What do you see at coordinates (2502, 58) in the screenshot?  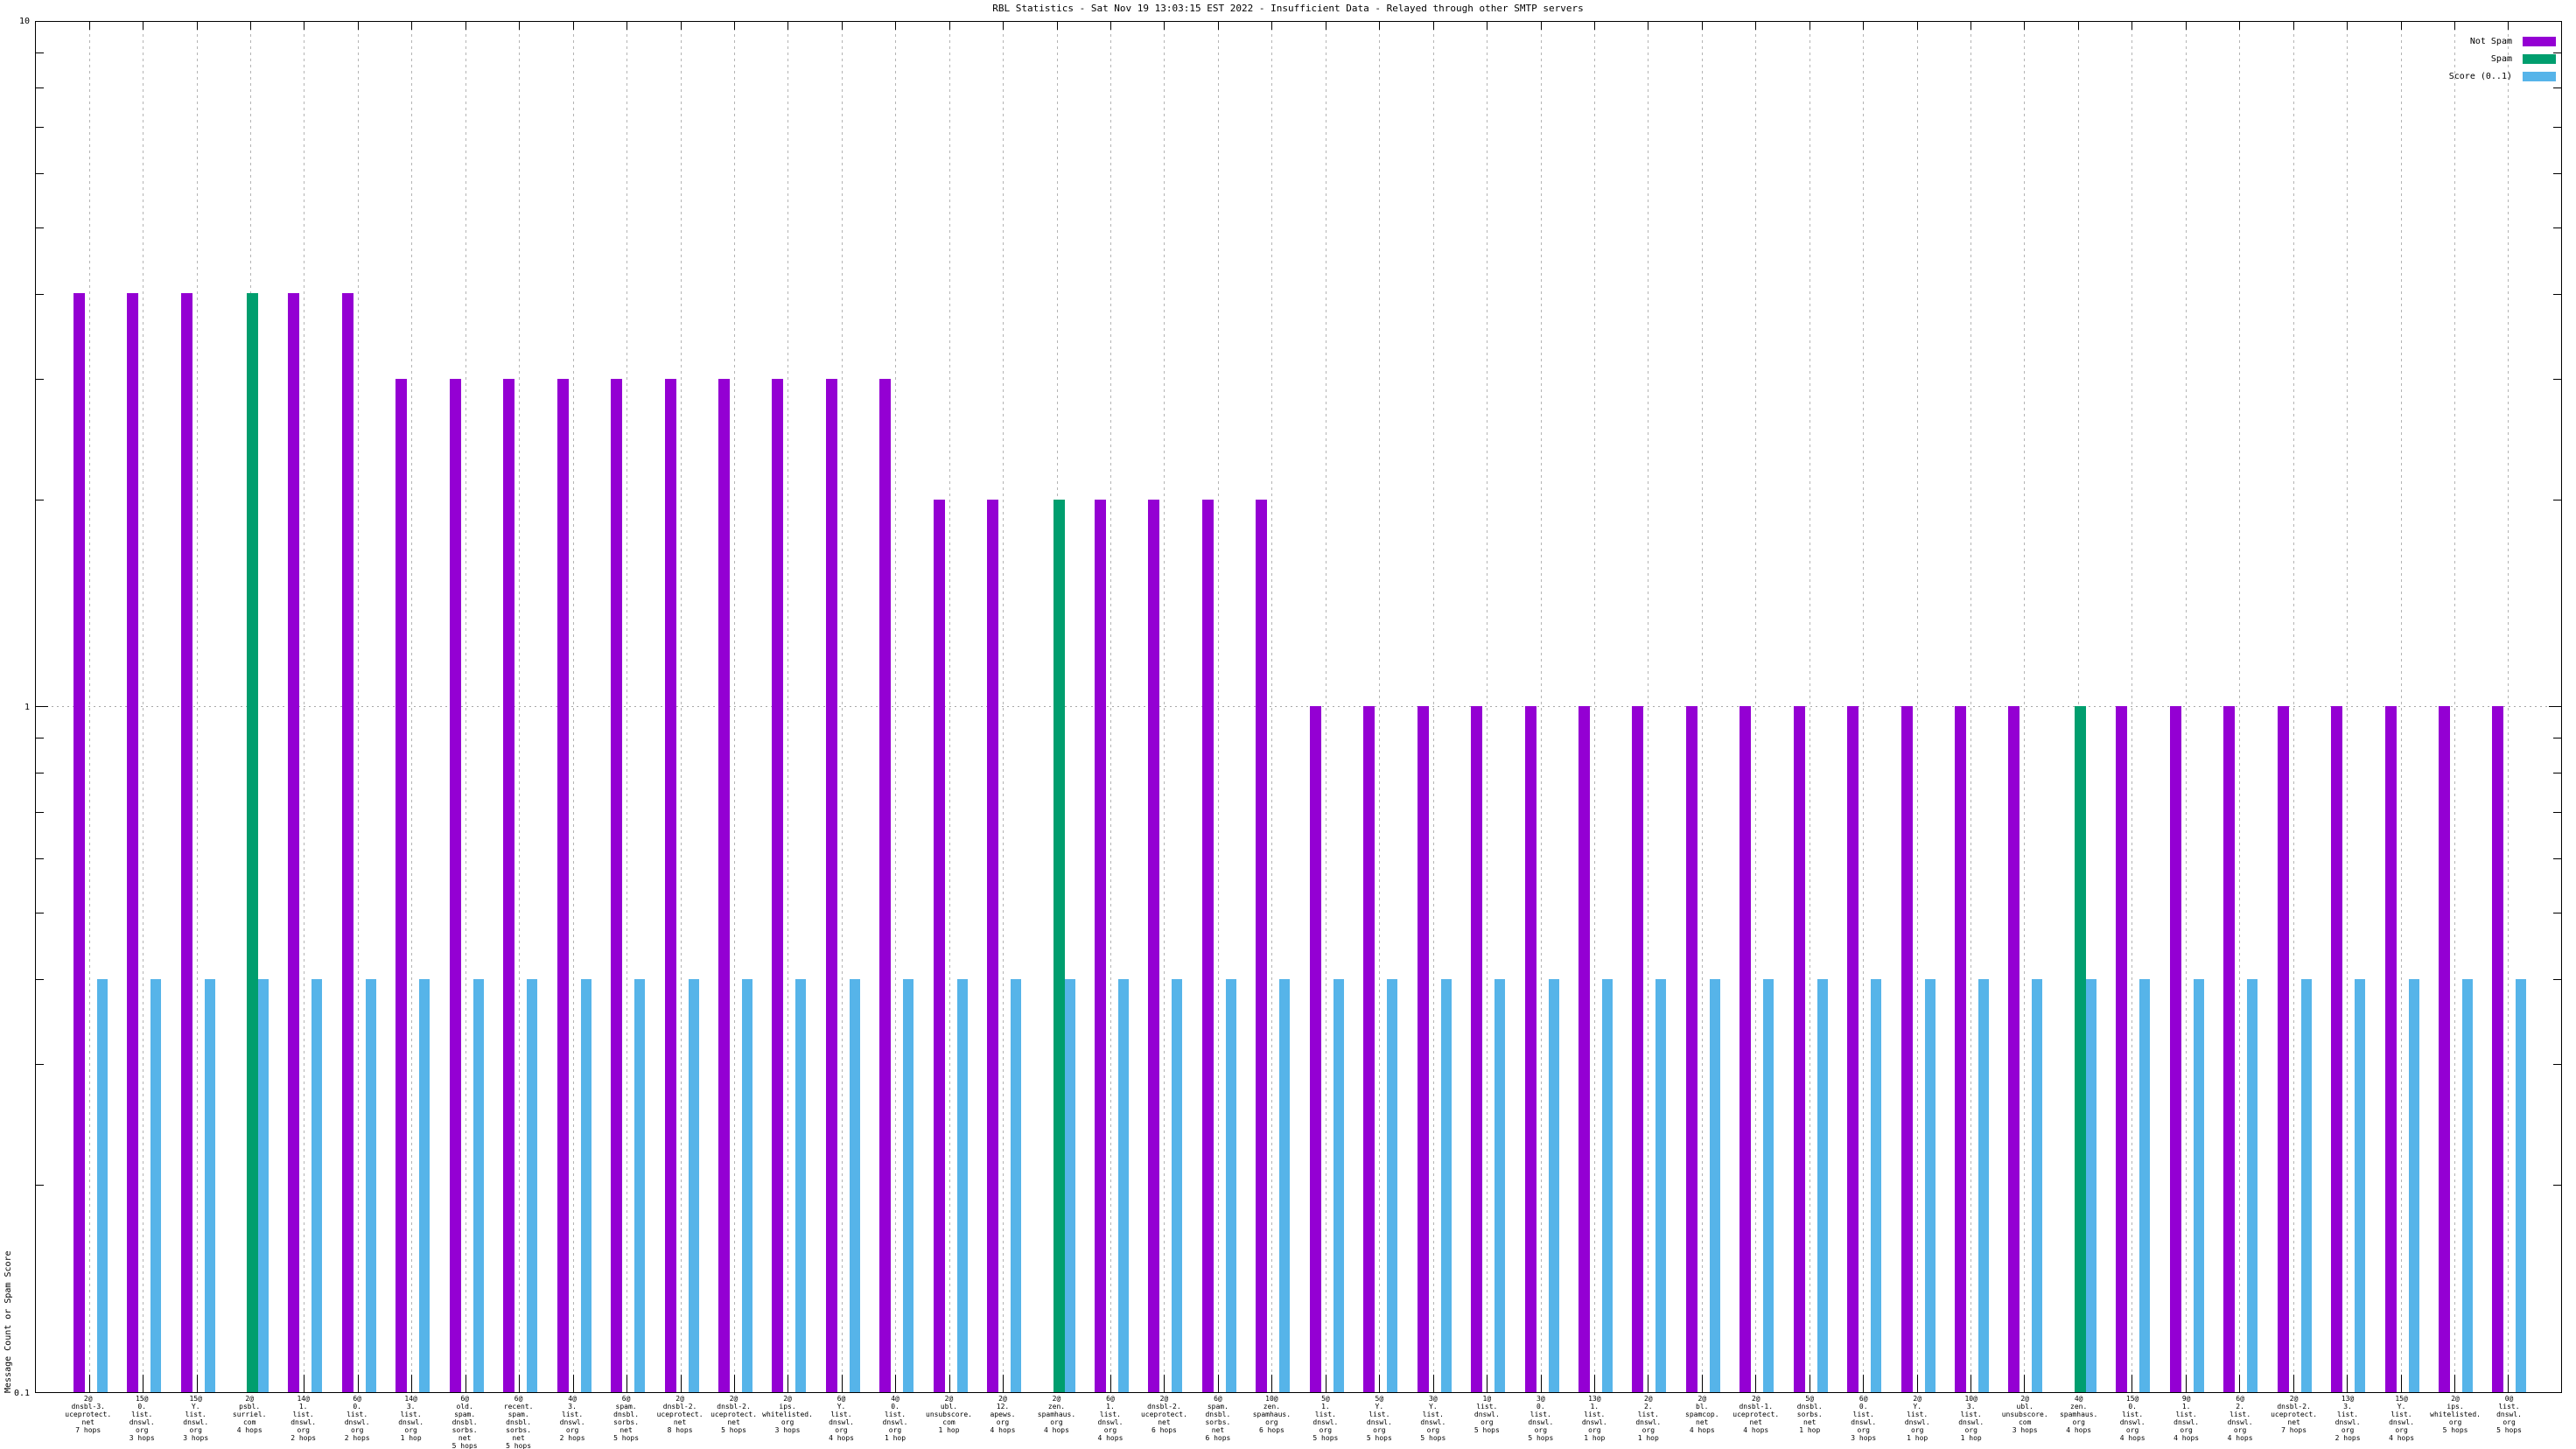 I see `legend: Not Spam Spam Score (0..1)` at bounding box center [2502, 58].